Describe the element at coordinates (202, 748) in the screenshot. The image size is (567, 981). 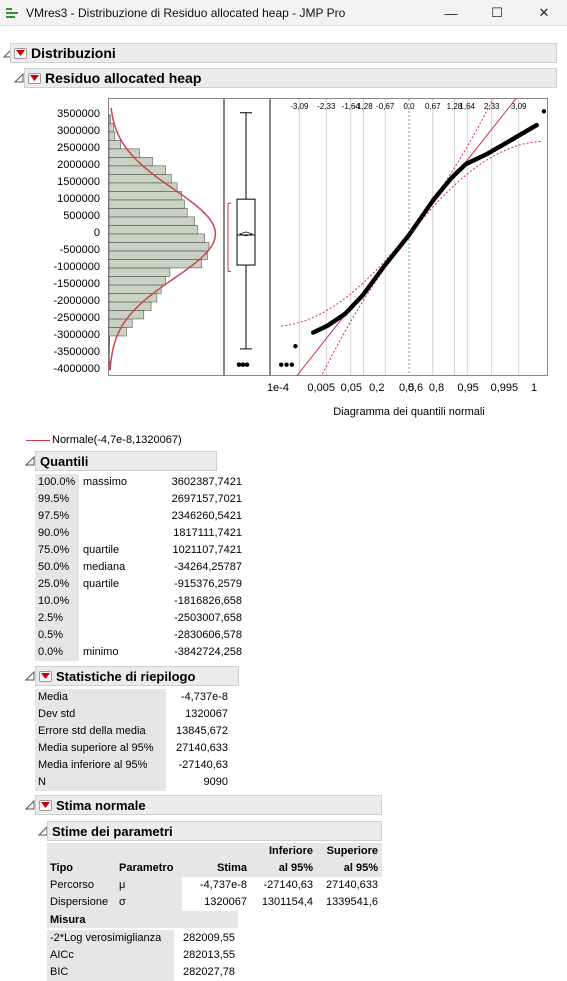
I see `summary-value: 27140,633` at that location.